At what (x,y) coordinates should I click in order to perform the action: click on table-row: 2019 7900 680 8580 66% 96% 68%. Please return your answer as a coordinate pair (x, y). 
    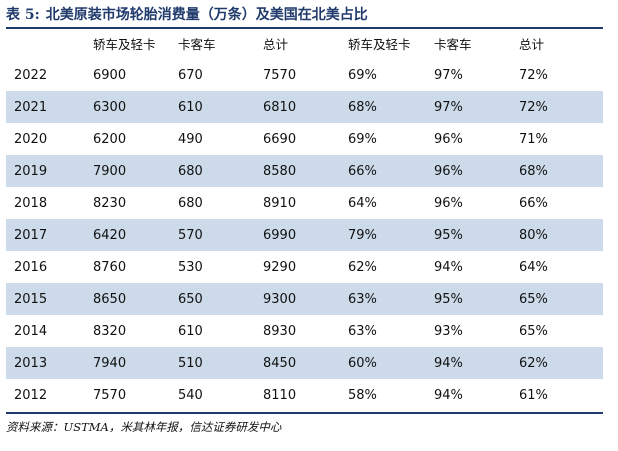
    Looking at the image, I should click on (304, 171).